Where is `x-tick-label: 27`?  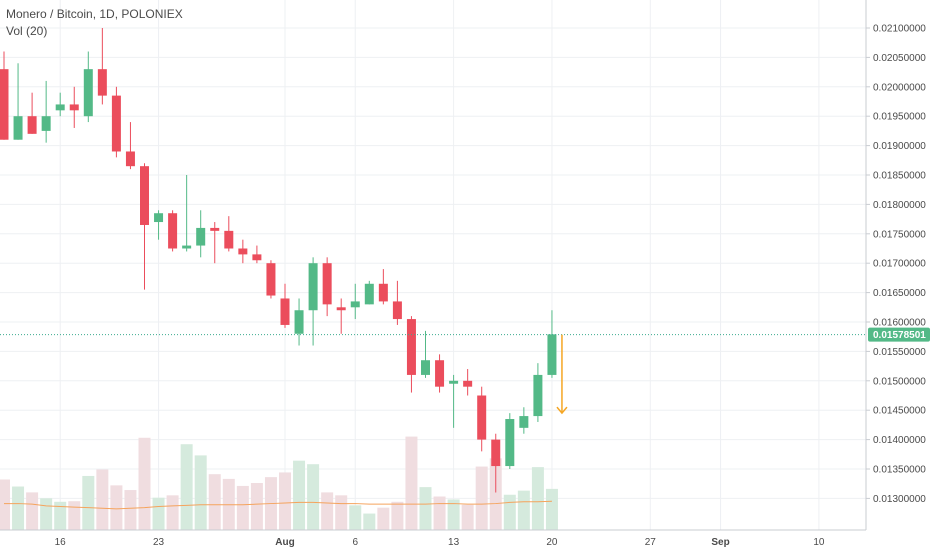 x-tick-label: 27 is located at coordinates (651, 542).